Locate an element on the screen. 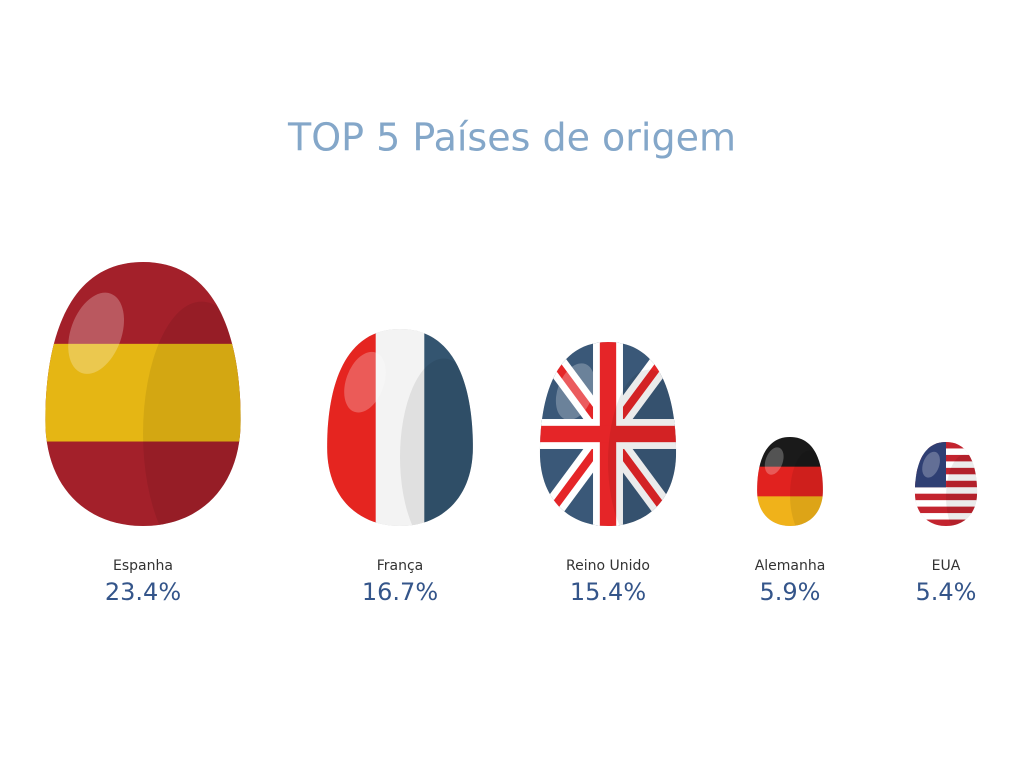  value-label: 5.4% is located at coordinates (946, 592).